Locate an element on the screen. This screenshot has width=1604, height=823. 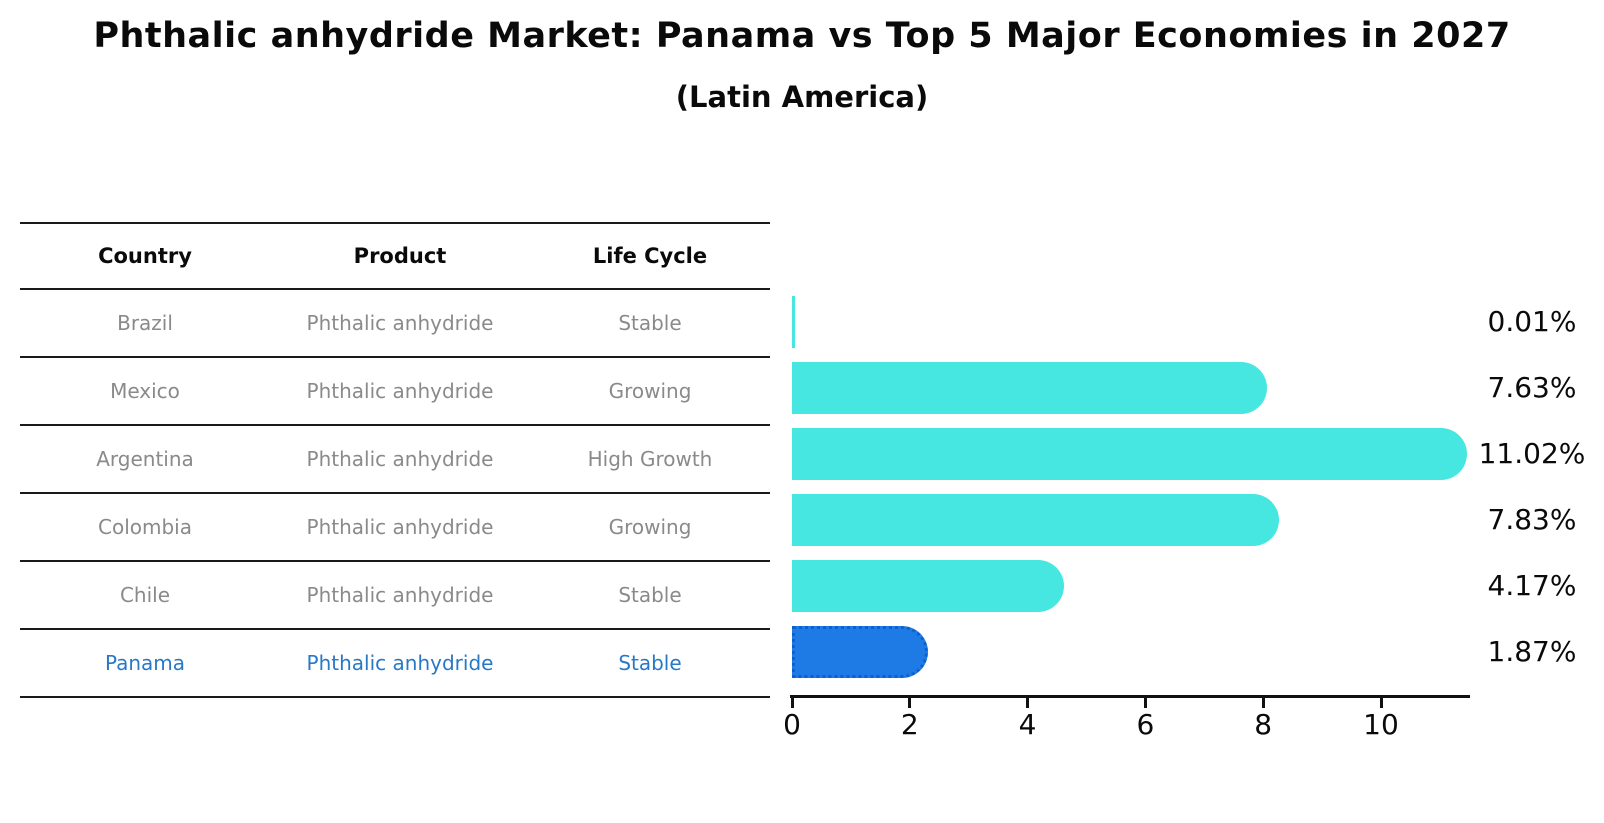
bar-value-label: 11.02% is located at coordinates (1532, 453).